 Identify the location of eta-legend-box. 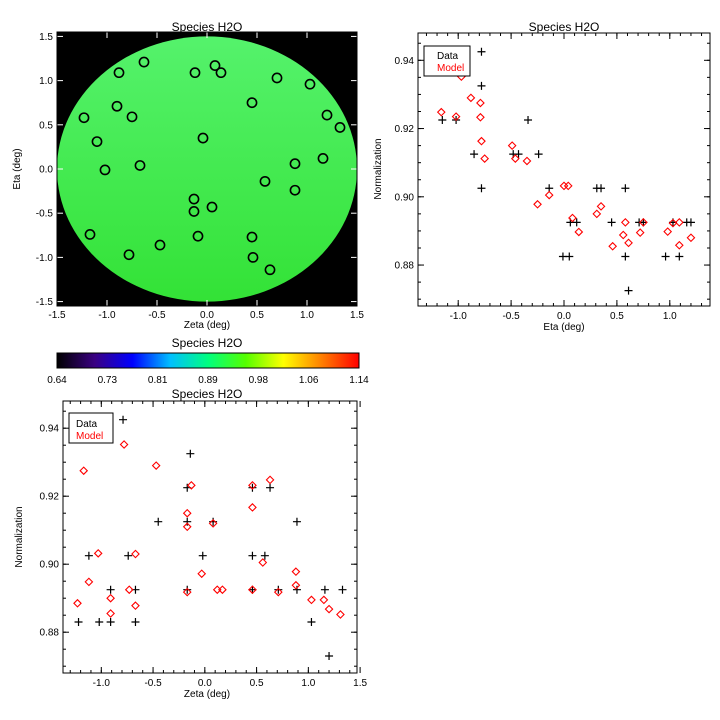
(447, 61).